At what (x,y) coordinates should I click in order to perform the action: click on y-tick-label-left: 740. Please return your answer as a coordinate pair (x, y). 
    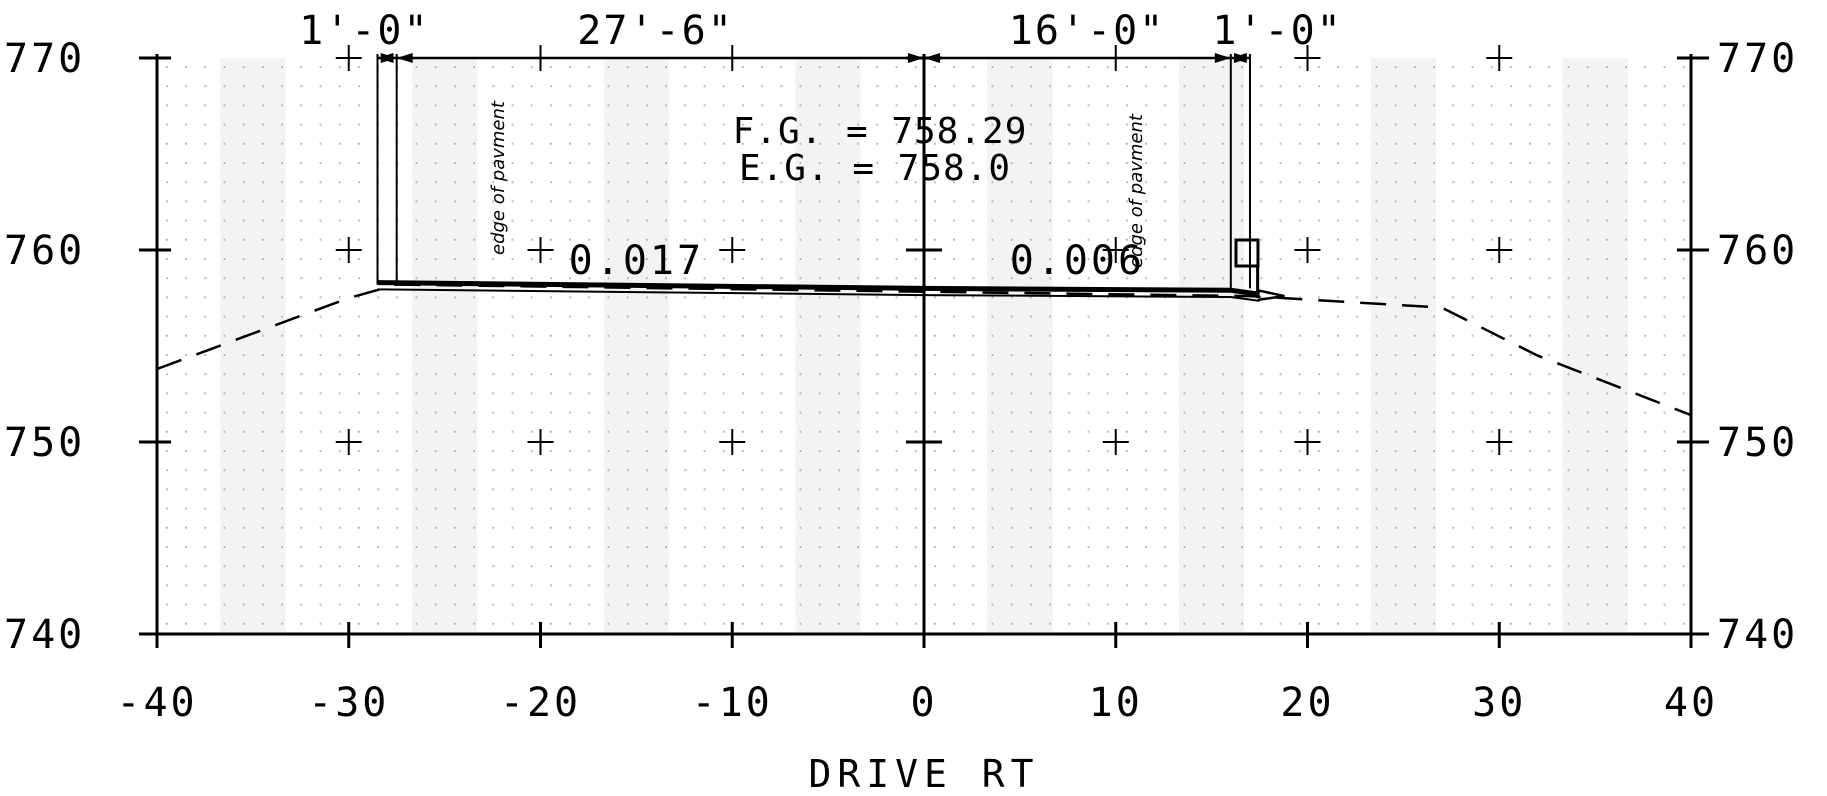
    Looking at the image, I should click on (44, 635).